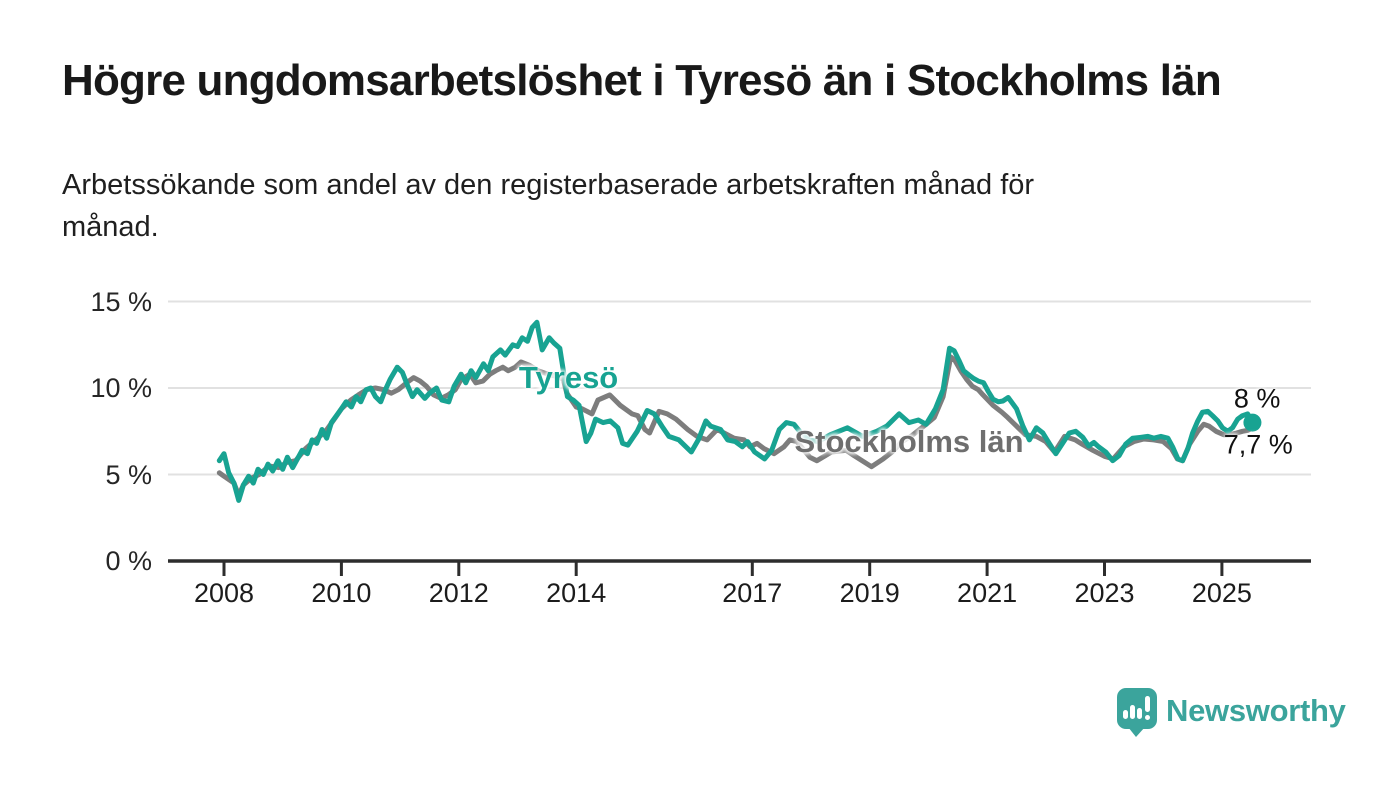 Image resolution: width=1400 pixels, height=794 pixels. What do you see at coordinates (909, 442) in the screenshot?
I see `series-label-stockholms-lan: Stockholms län` at bounding box center [909, 442].